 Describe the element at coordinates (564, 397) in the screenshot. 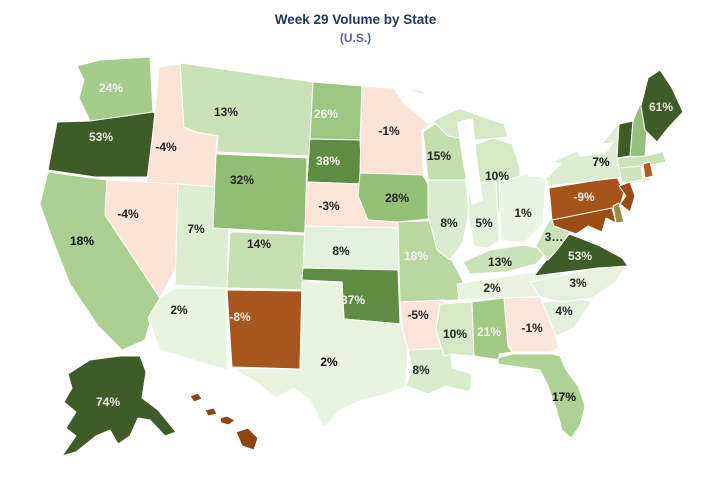

I see `state-label-florida: 17%` at that location.